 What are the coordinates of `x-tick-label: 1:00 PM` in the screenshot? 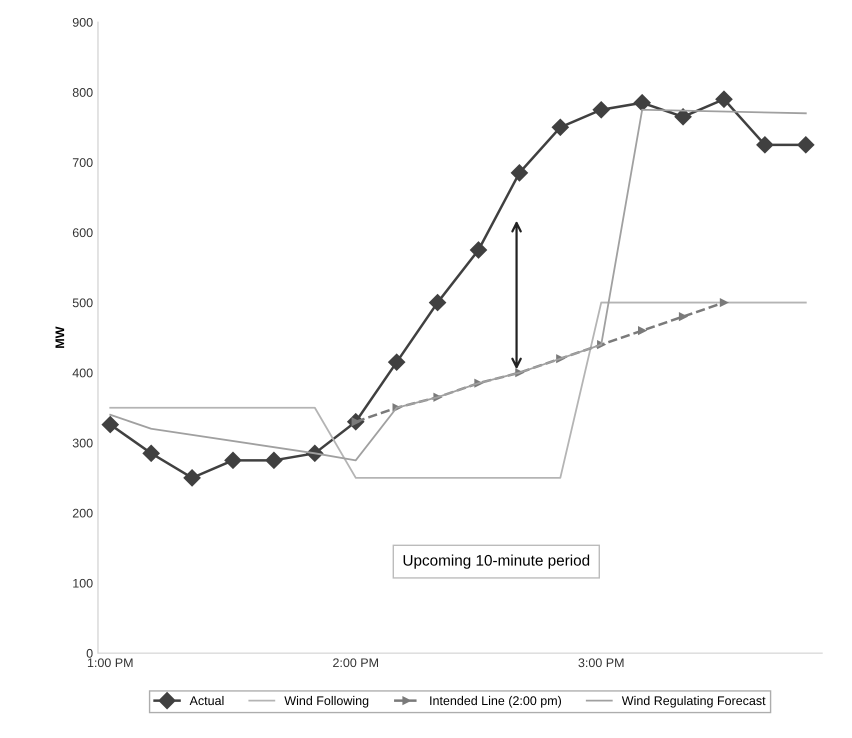 It's located at (110, 663).